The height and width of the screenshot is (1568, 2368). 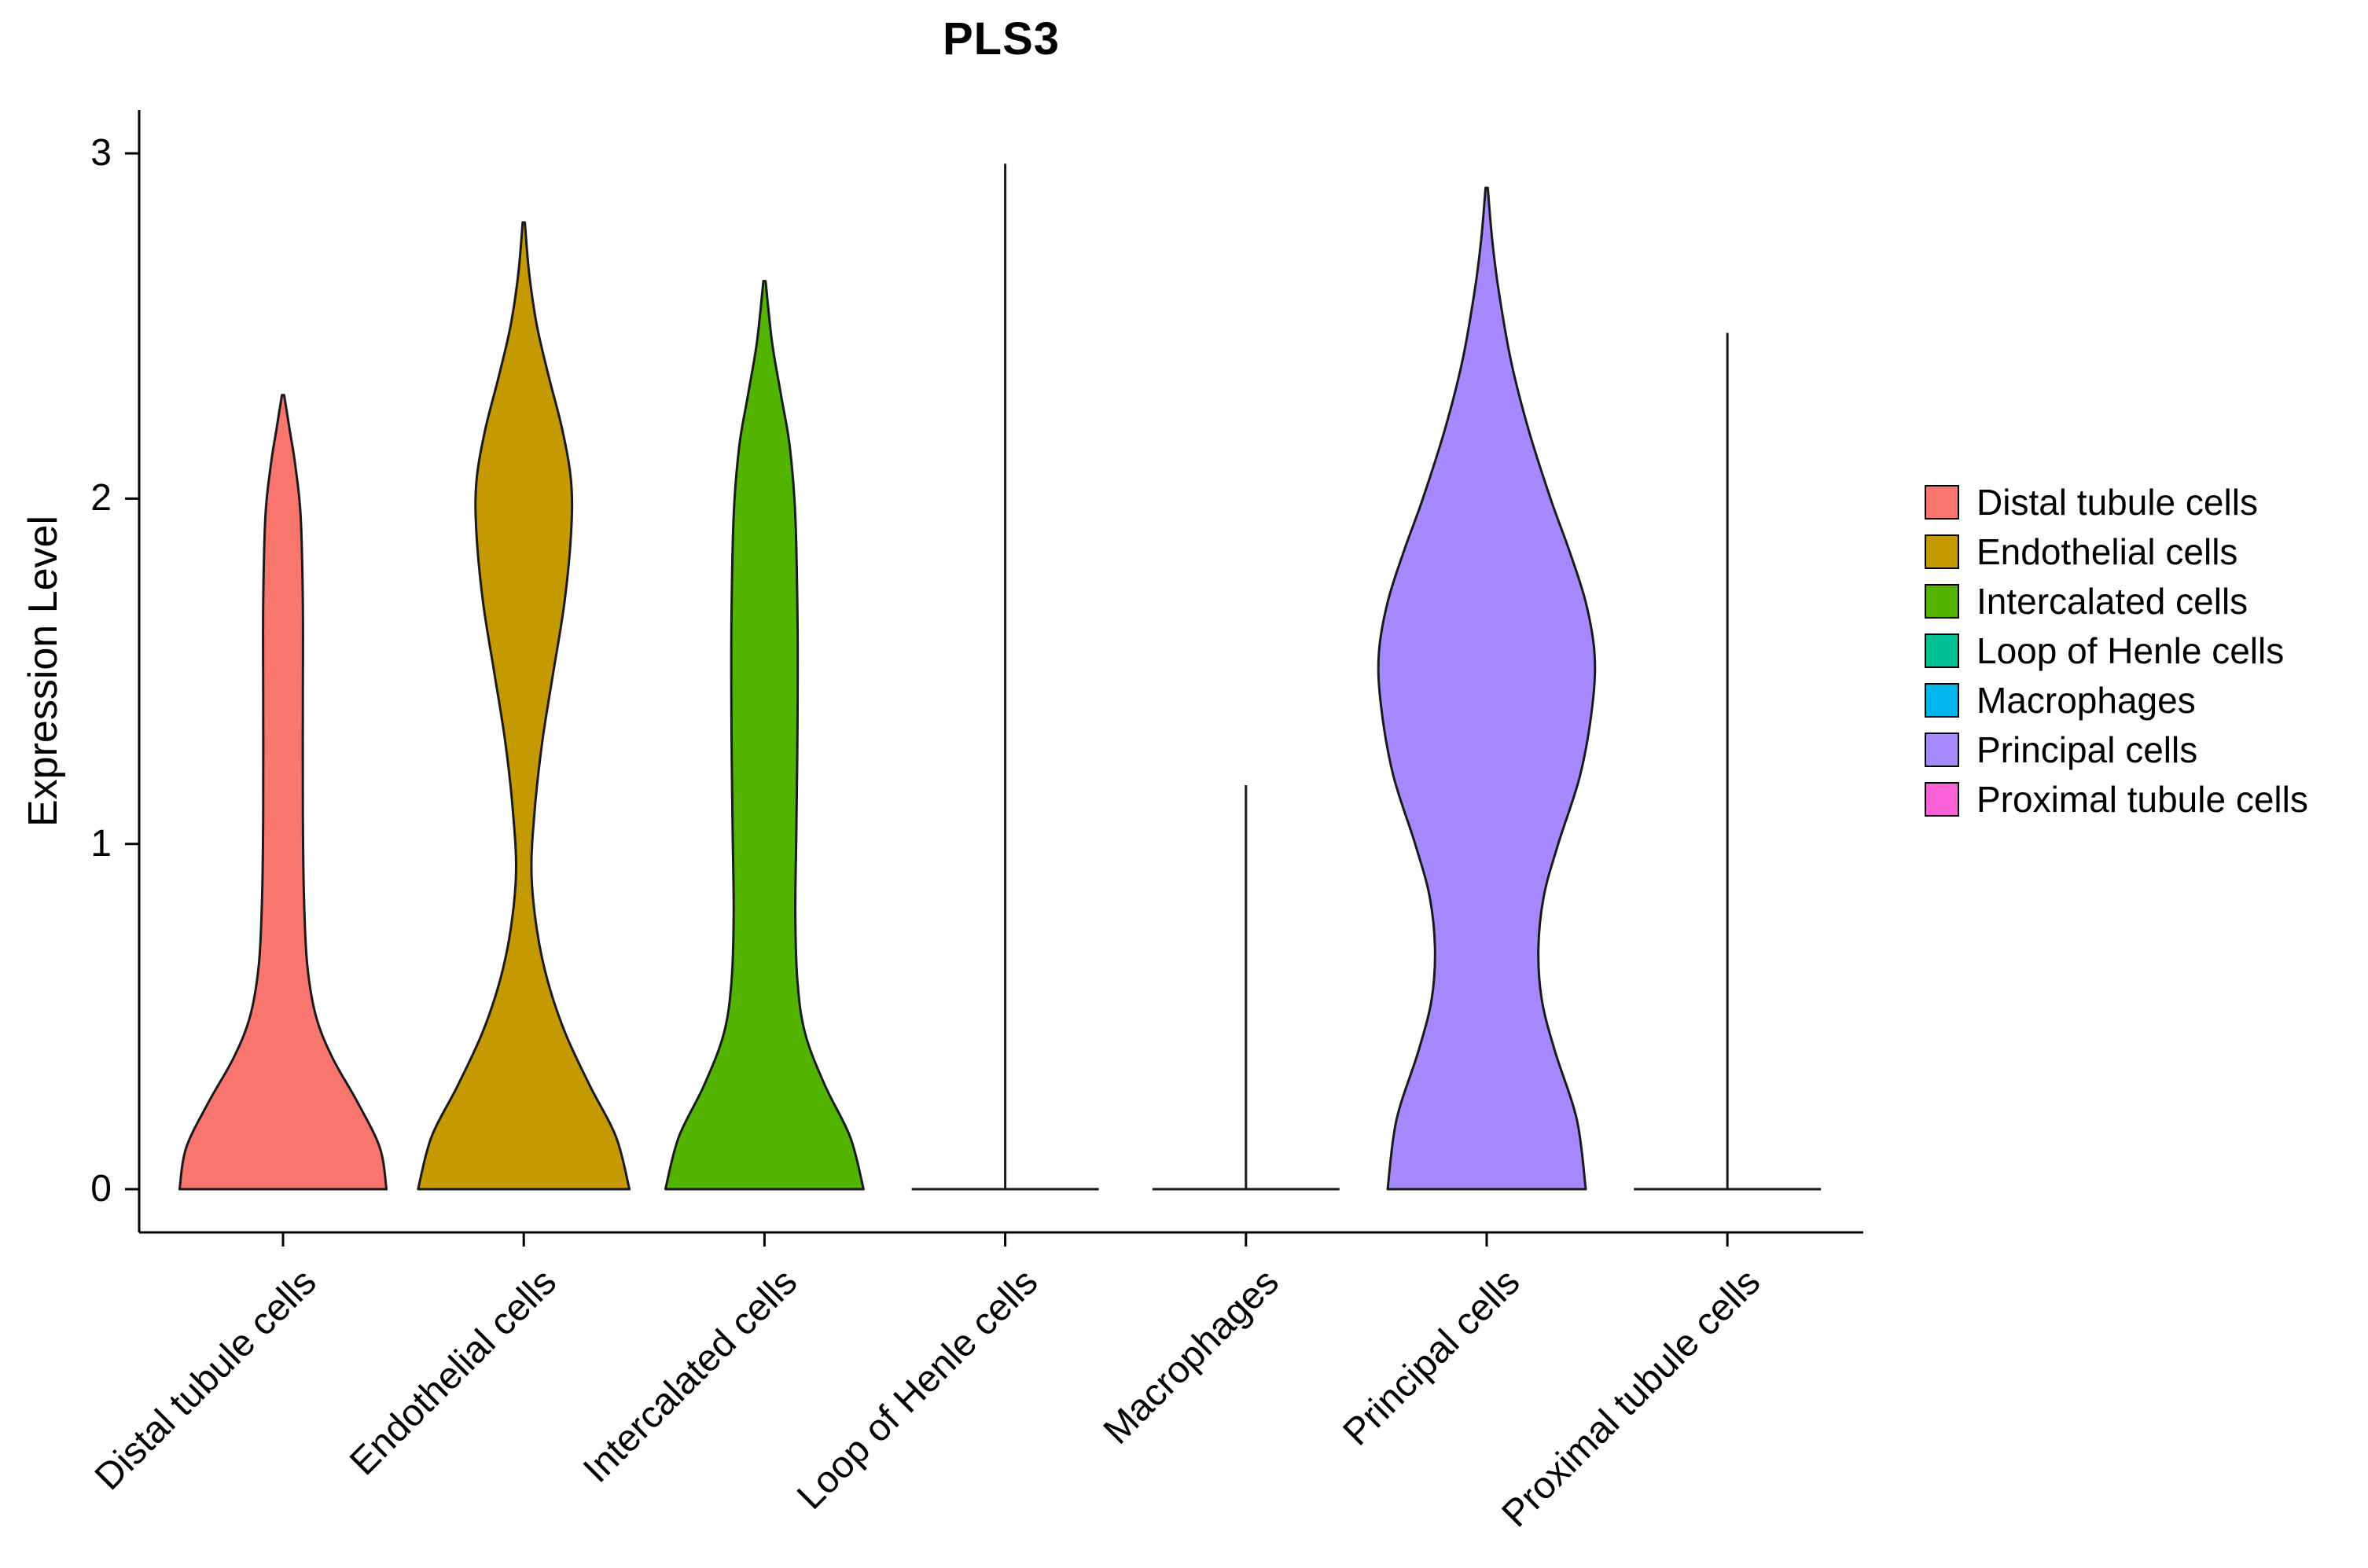 I want to click on legend-label: Intercalated cells, so click(x=2112, y=601).